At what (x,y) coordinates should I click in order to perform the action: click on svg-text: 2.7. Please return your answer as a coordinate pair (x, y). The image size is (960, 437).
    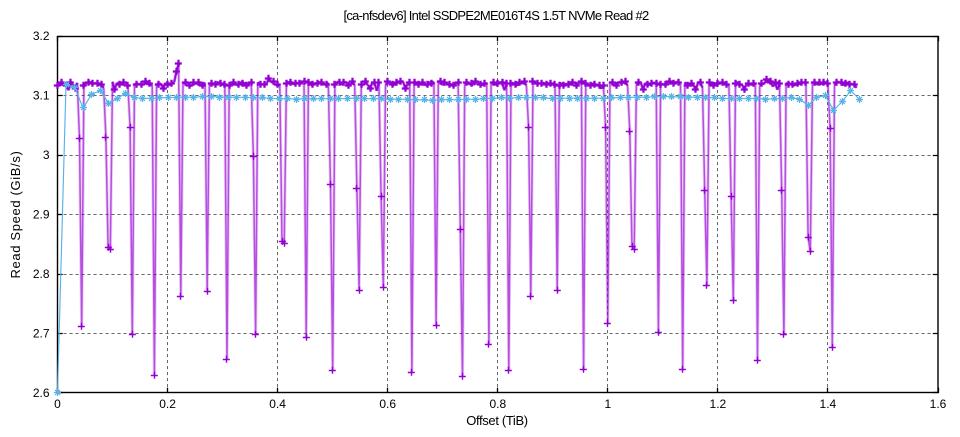
    Looking at the image, I should click on (41, 334).